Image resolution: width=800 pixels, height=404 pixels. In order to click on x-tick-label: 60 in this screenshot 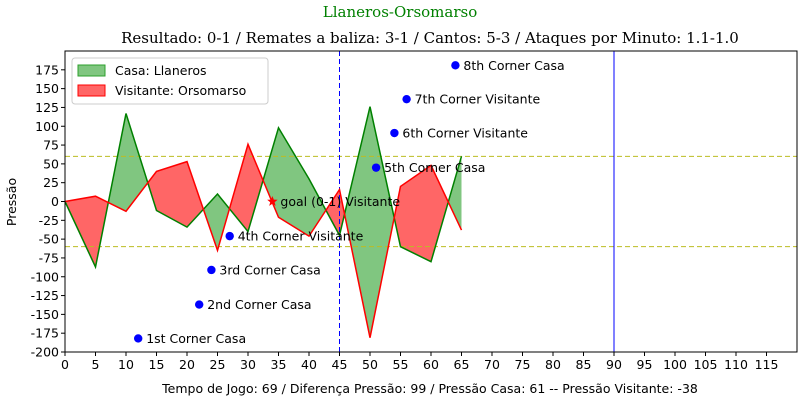, I will do `click(431, 364)`.